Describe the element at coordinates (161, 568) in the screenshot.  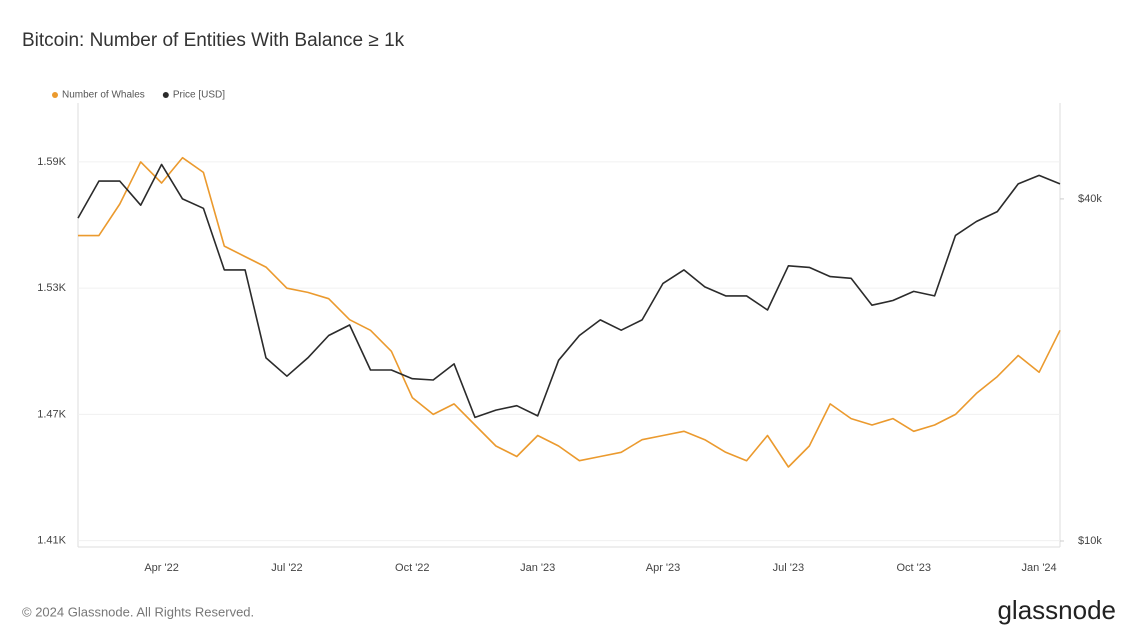
I see `x-tick-label: Apr '22` at that location.